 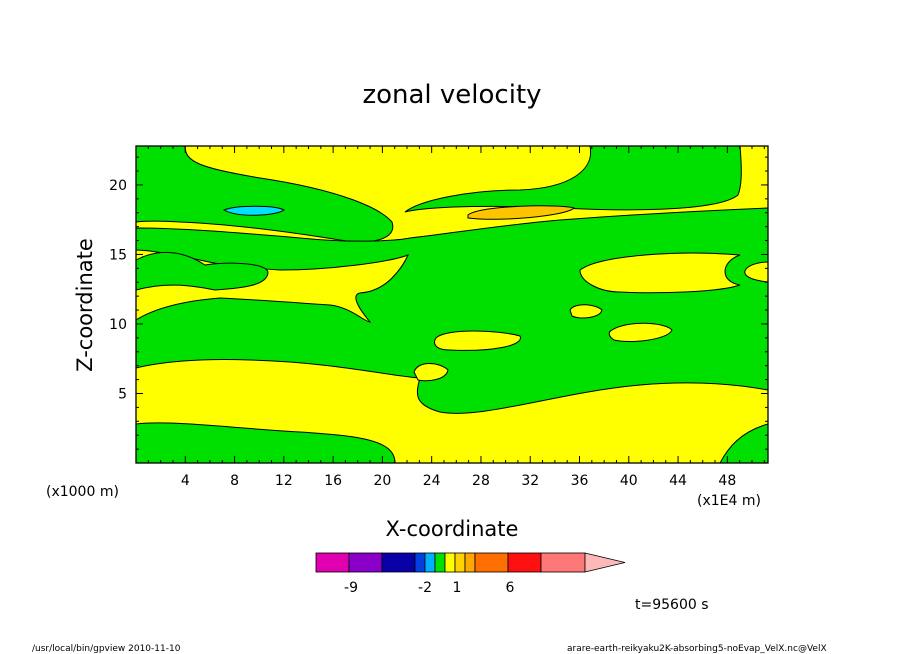 What do you see at coordinates (727, 481) in the screenshot?
I see `x-tick-label: 48` at bounding box center [727, 481].